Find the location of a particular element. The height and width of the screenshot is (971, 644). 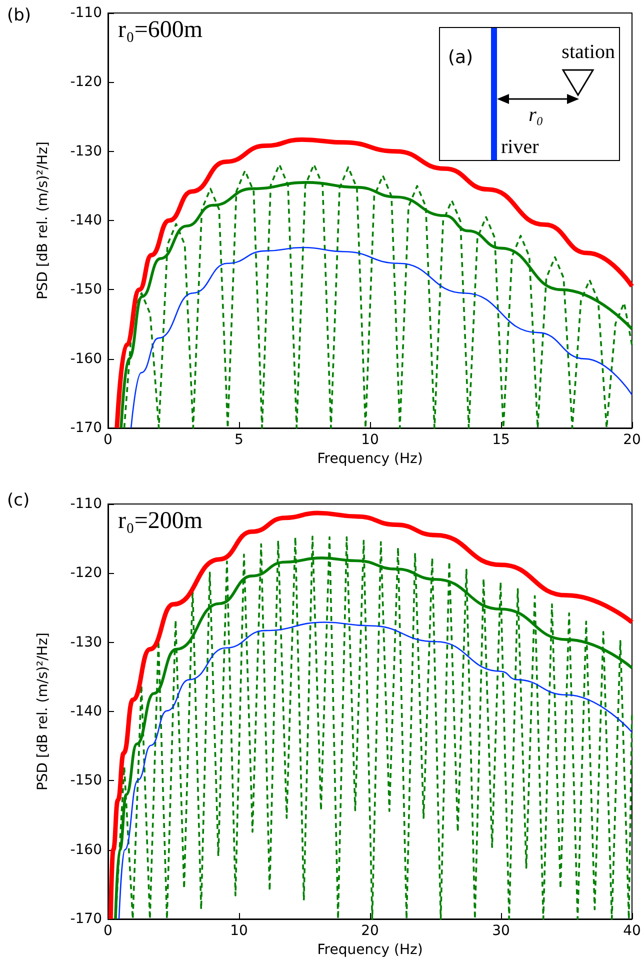

annotation: r₀ is located at coordinates (536, 115).